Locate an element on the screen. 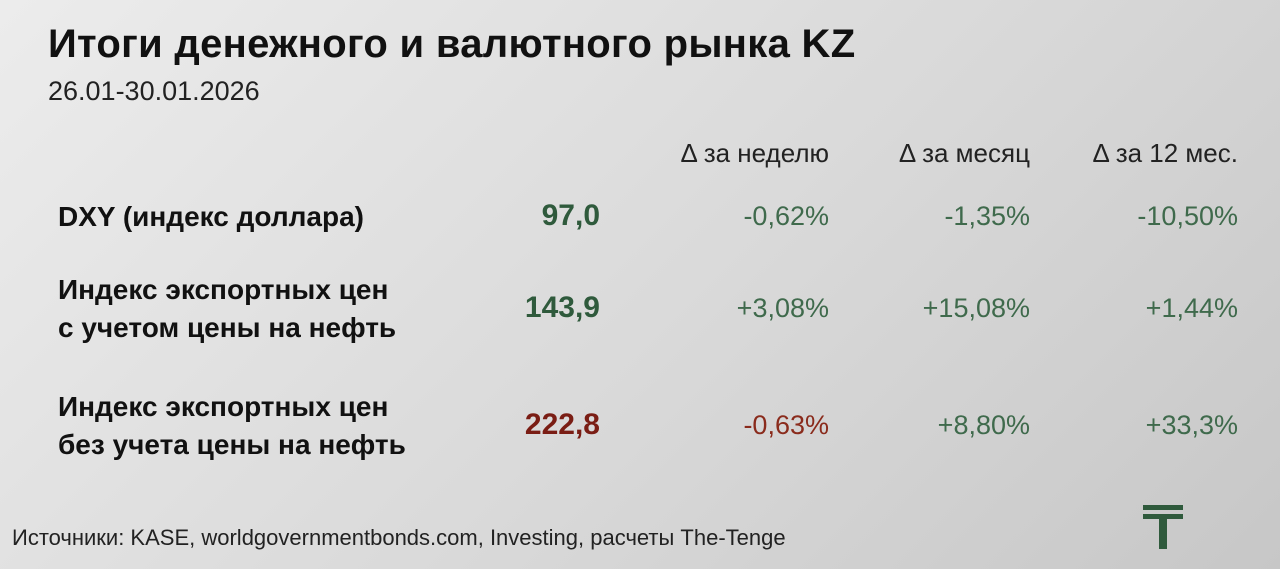  column-header: Δ за месяц is located at coordinates (964, 153).